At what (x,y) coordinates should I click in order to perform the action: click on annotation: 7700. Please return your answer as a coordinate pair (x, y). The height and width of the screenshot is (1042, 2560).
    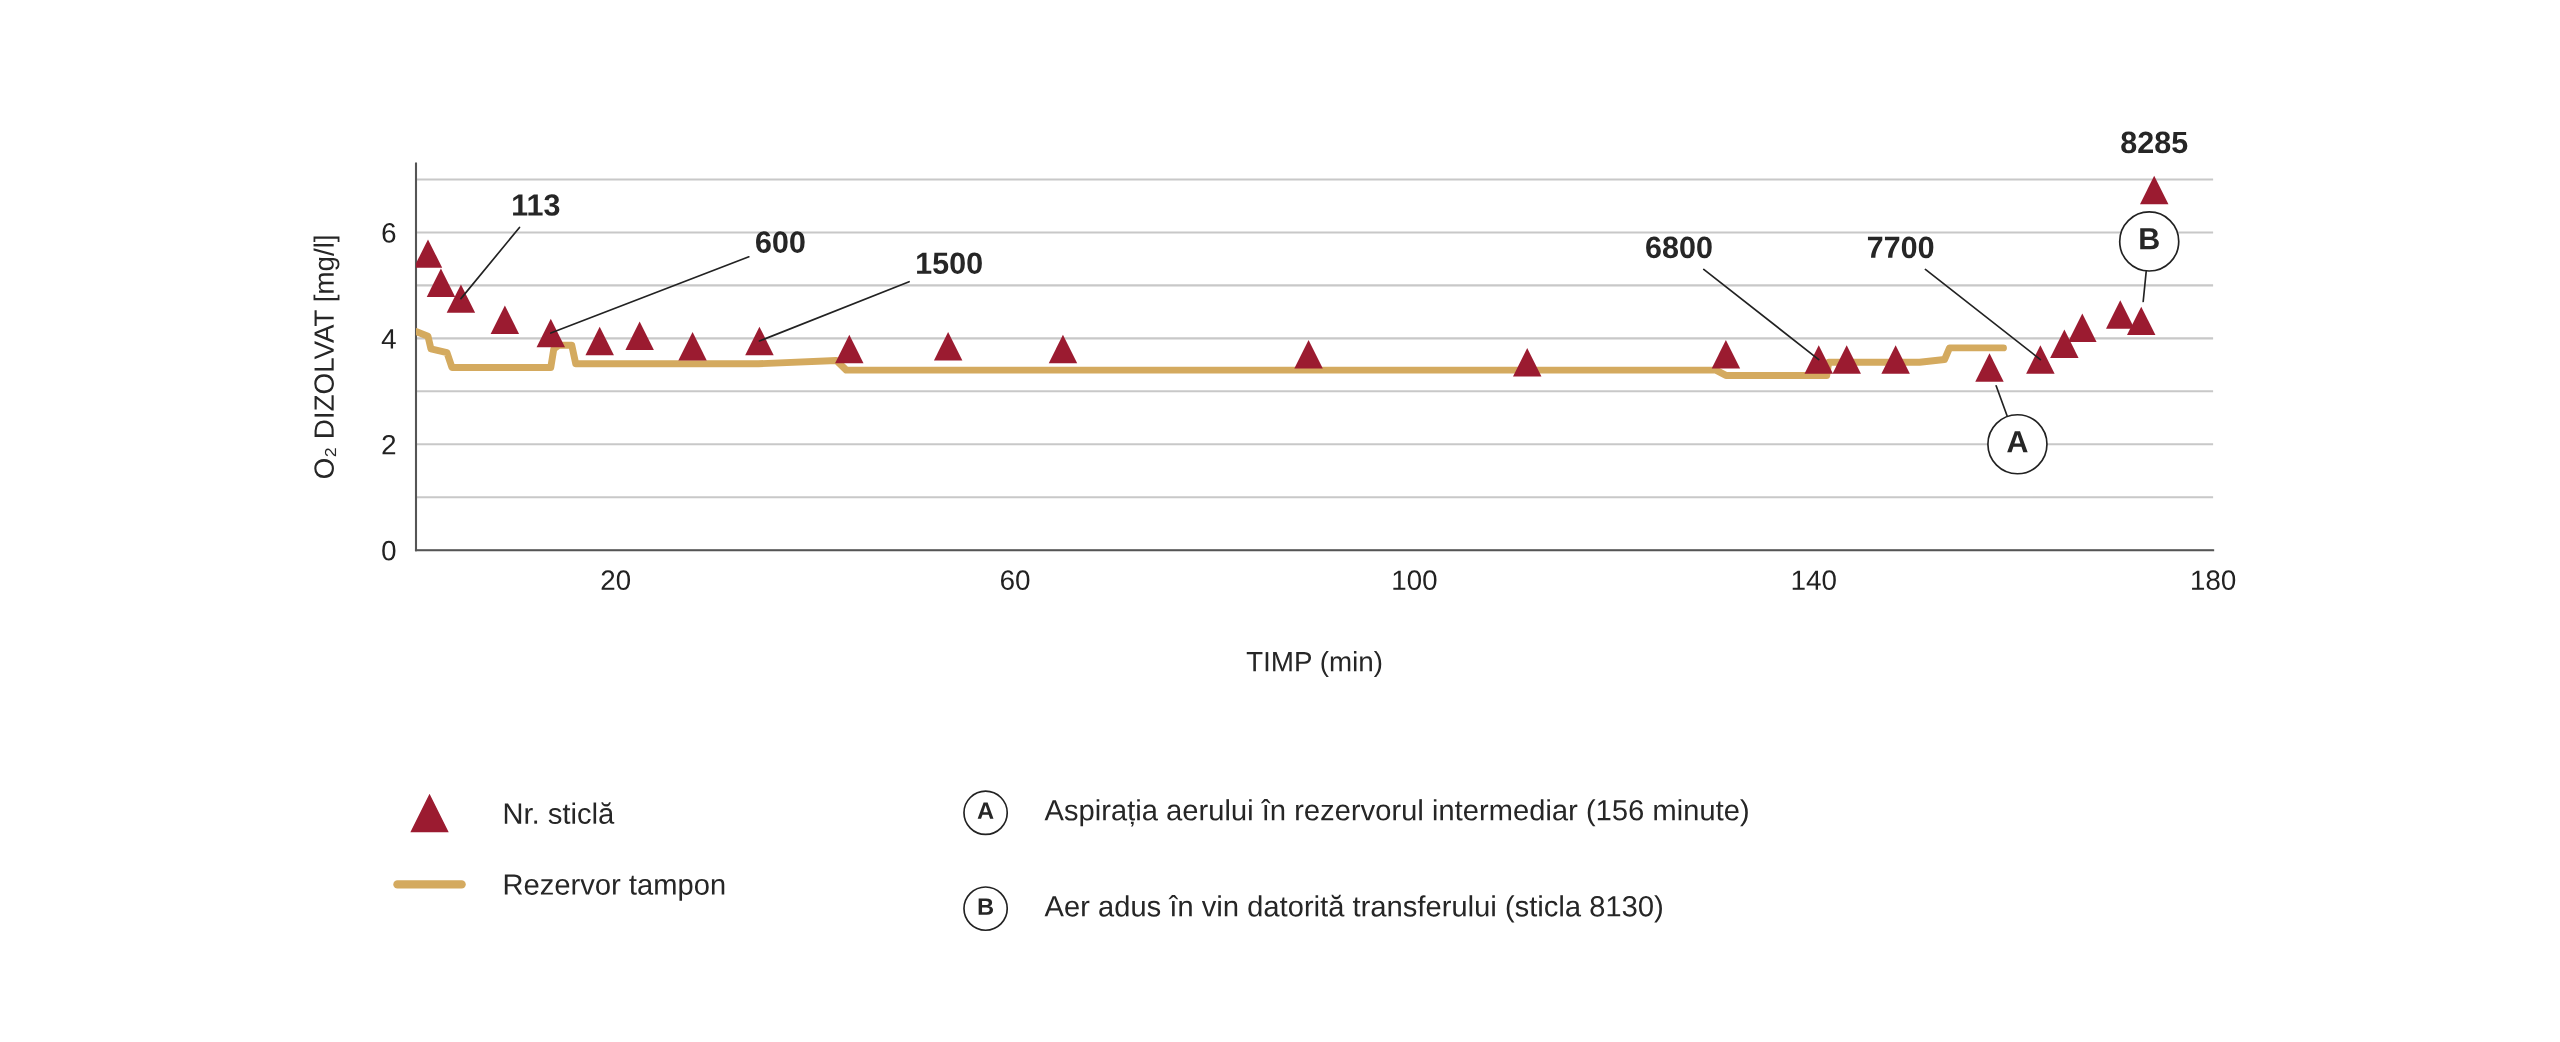
    Looking at the image, I should click on (1900, 247).